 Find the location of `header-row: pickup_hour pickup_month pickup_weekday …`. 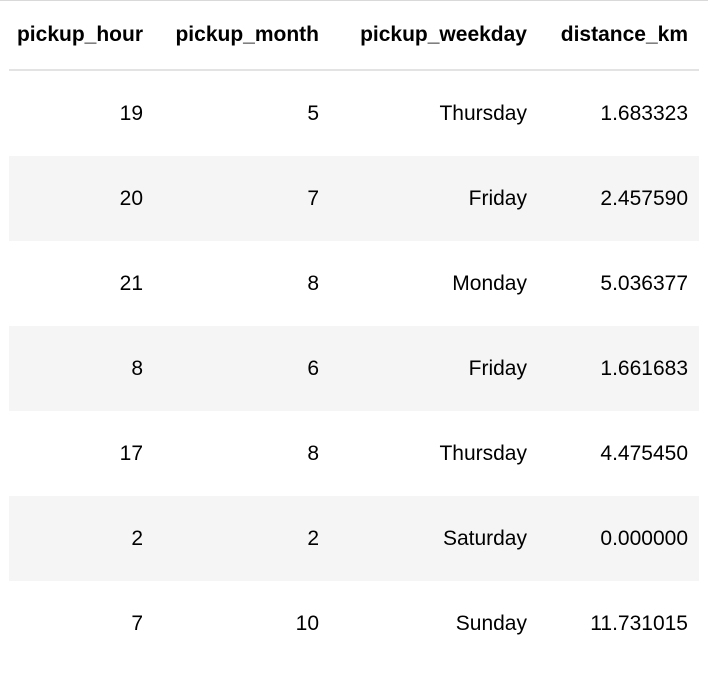

header-row: pickup_hour pickup_month pickup_weekday … is located at coordinates (354, 35).